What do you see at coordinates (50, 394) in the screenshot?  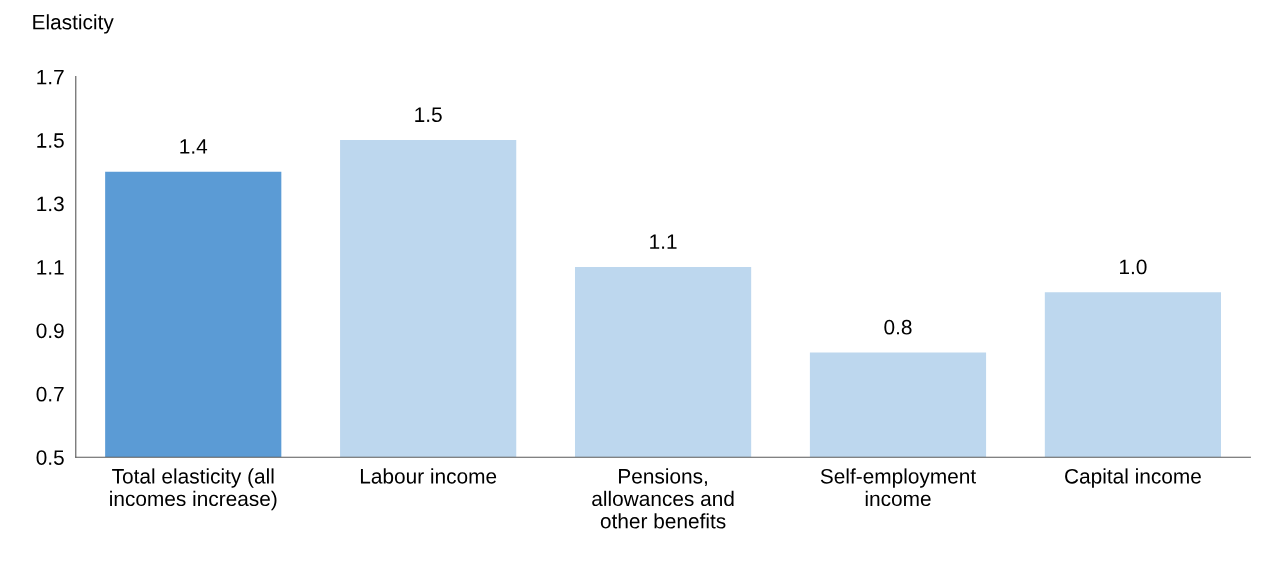 I see `y-tick-label: 0.7` at bounding box center [50, 394].